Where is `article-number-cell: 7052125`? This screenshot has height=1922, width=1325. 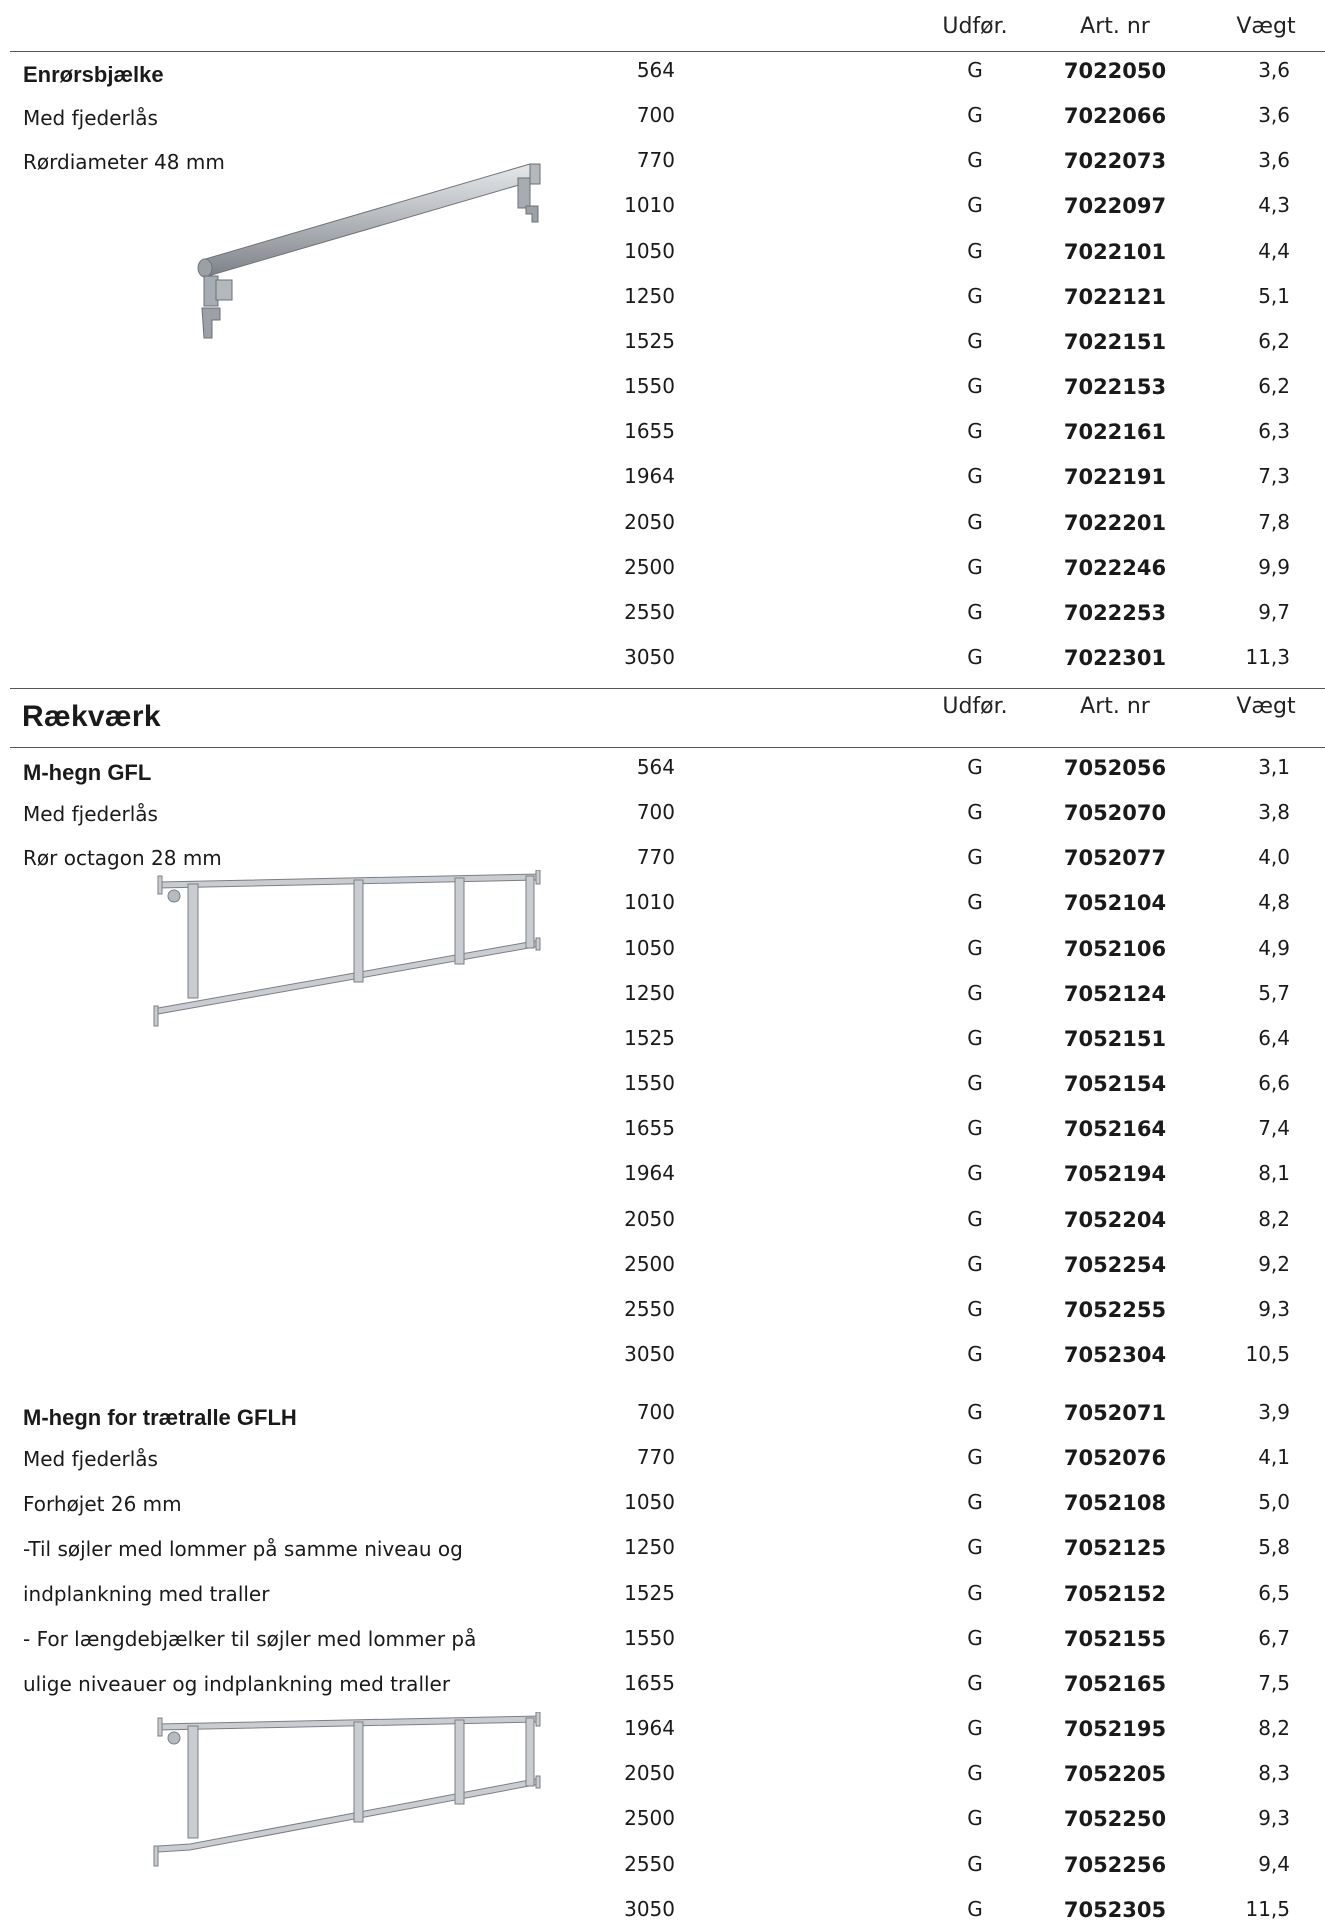 article-number-cell: 7052125 is located at coordinates (1115, 1548).